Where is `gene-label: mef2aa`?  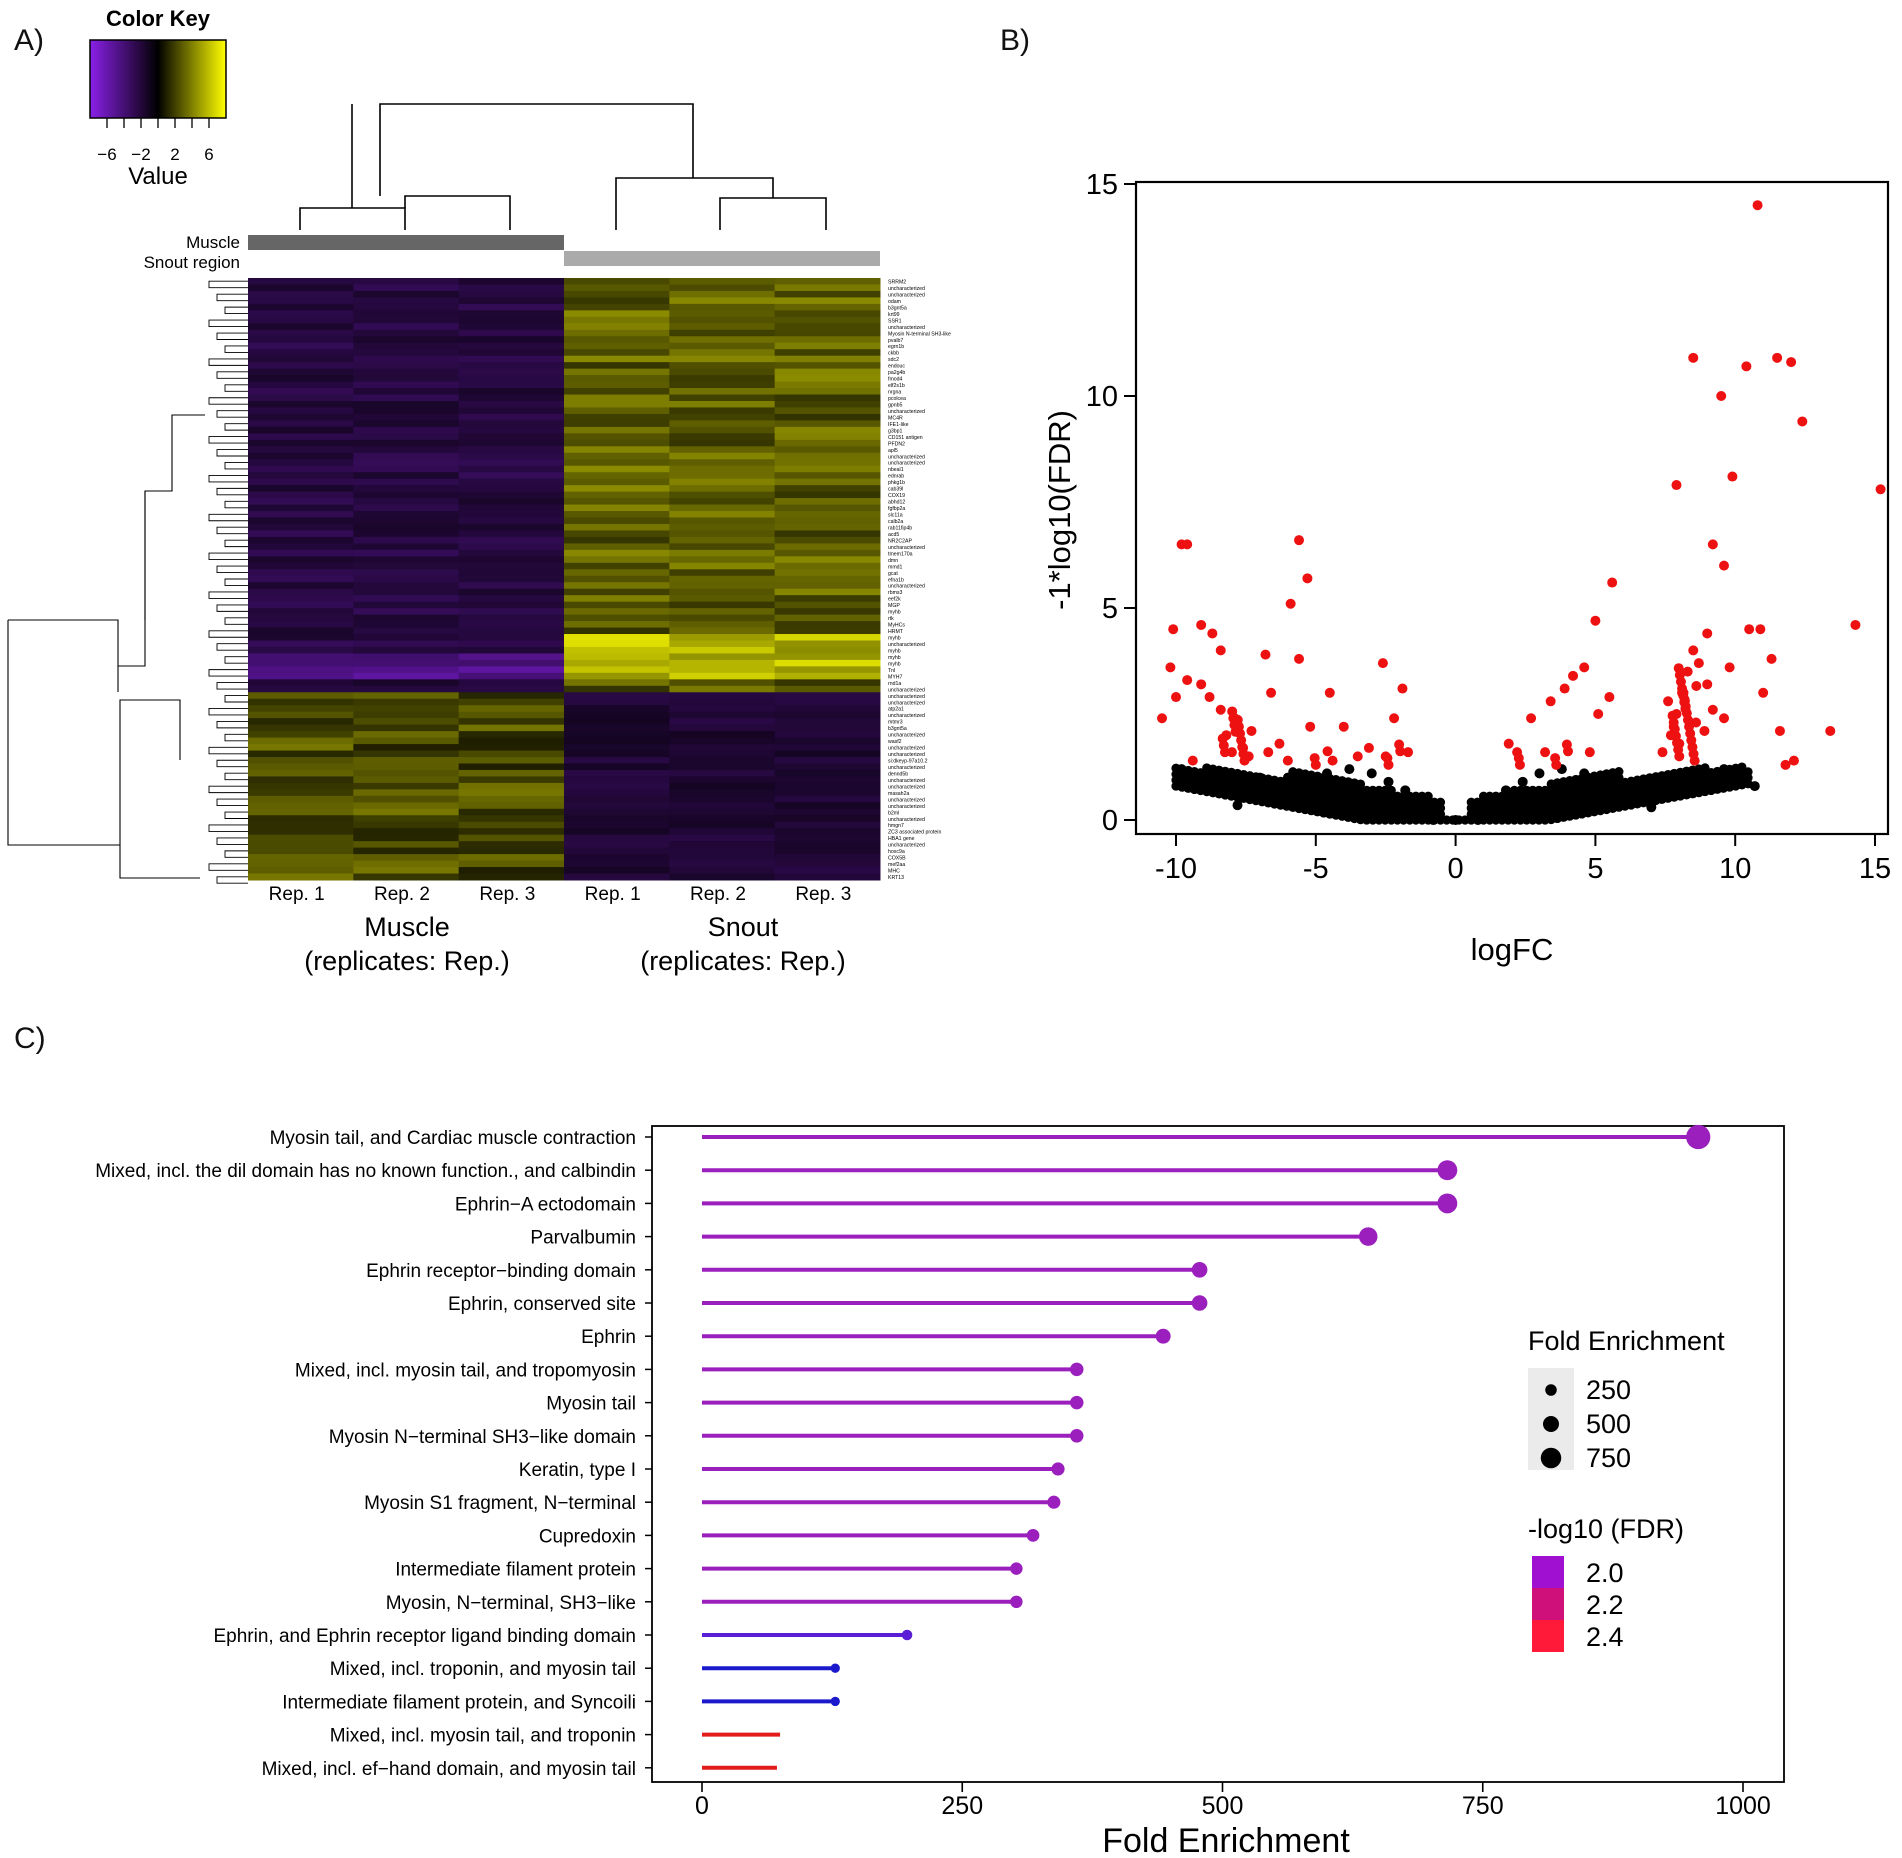
gene-label: mef2aa is located at coordinates (896, 865).